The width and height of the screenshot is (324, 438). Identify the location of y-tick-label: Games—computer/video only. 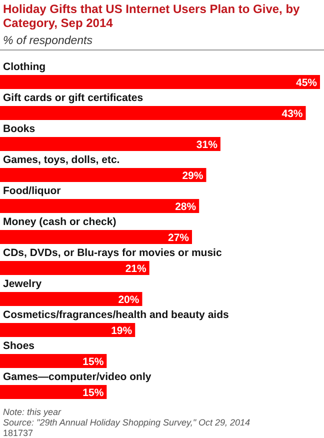
(77, 377).